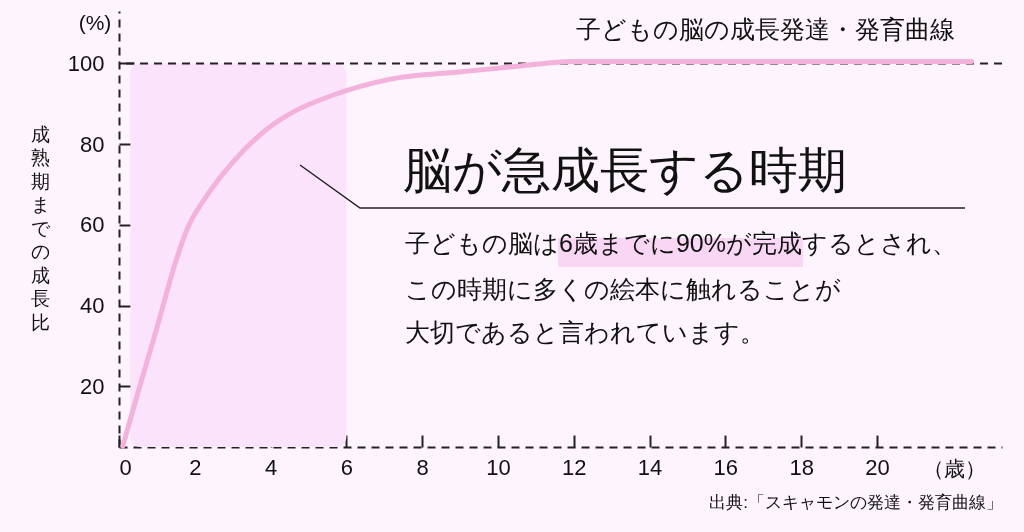  I want to click on annotation: 子どもの脳は6歳までに90%が完成するとされ、, so click(681, 243).